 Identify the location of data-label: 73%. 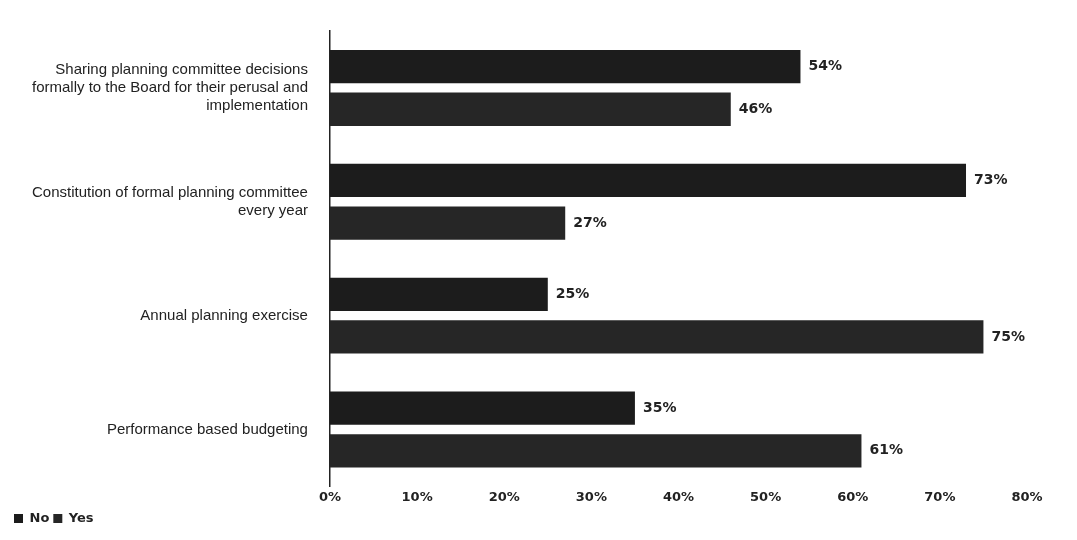
(991, 179).